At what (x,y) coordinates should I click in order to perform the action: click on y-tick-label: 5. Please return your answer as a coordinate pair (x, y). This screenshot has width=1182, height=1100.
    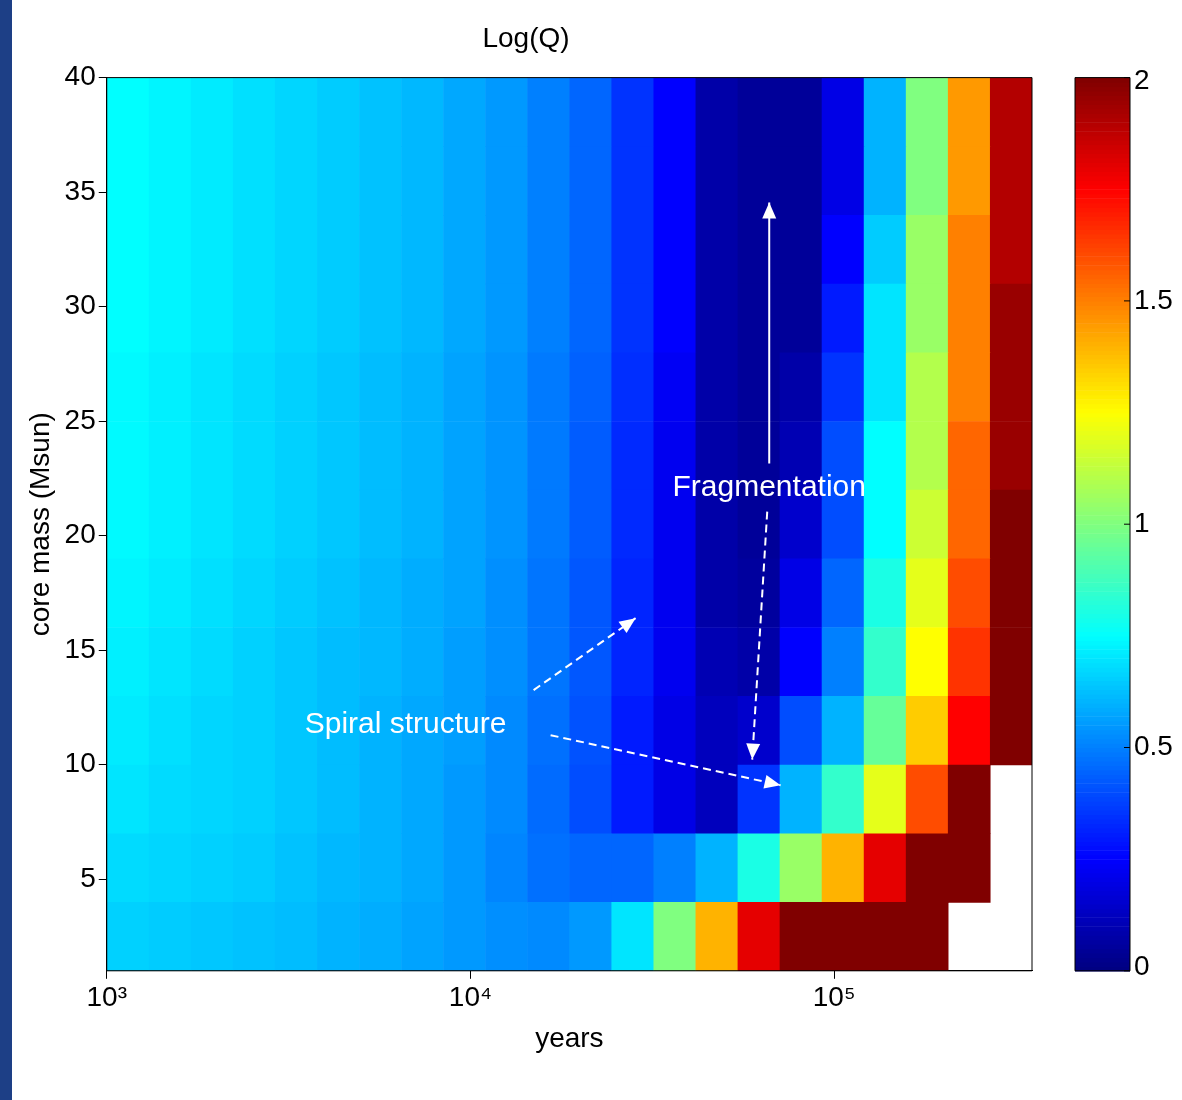
    Looking at the image, I should click on (88, 877).